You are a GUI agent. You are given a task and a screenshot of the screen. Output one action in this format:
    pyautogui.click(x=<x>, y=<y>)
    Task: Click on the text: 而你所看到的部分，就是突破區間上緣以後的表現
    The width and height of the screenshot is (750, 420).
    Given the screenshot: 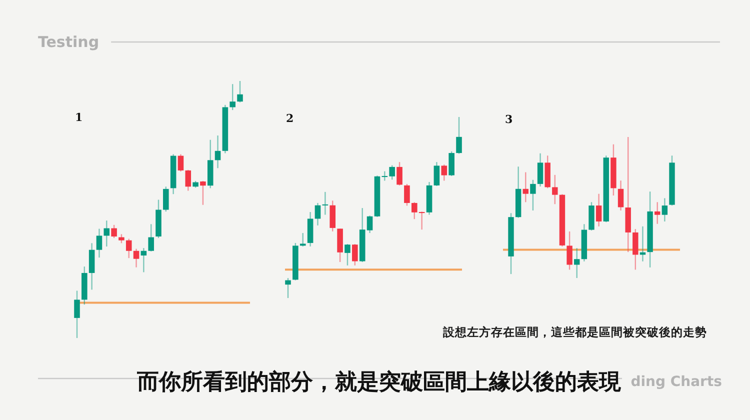 What is the action you would take?
    pyautogui.click(x=379, y=382)
    